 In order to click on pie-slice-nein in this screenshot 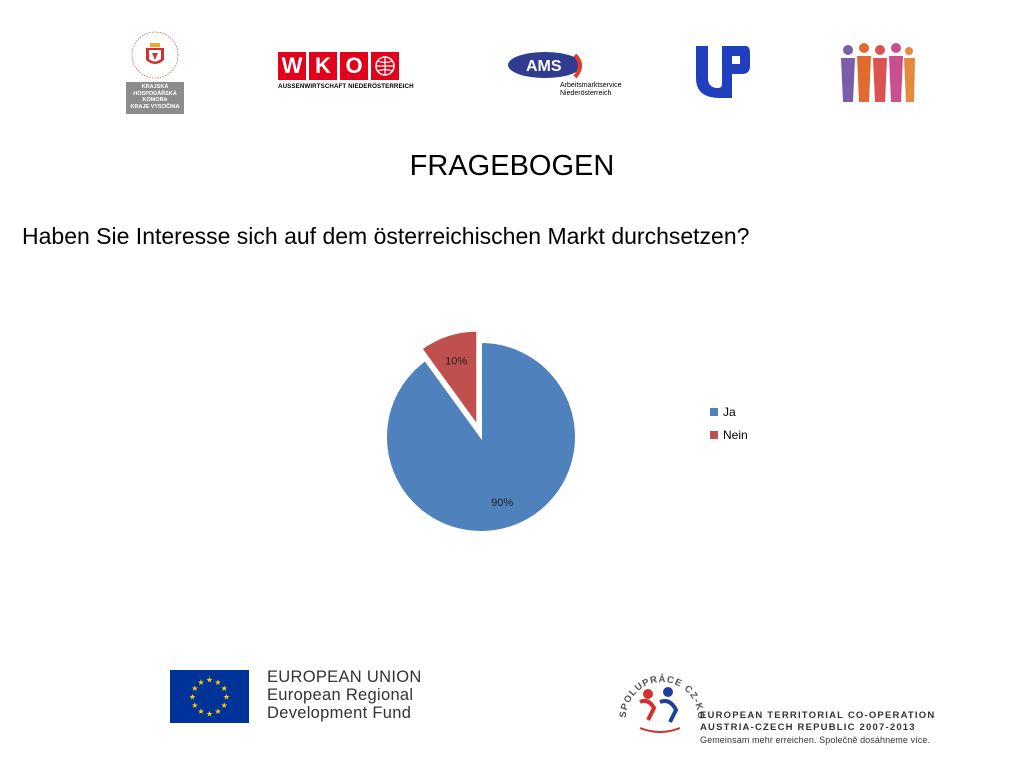, I will do `click(449, 379)`.